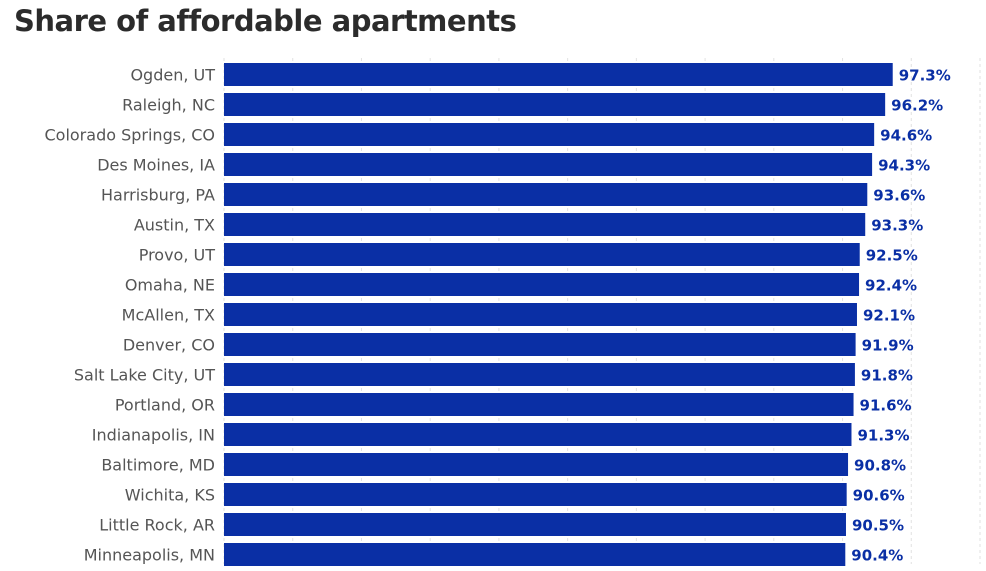 The width and height of the screenshot is (986, 571). I want to click on category-label: Colorado Springs, CO, so click(129, 135).